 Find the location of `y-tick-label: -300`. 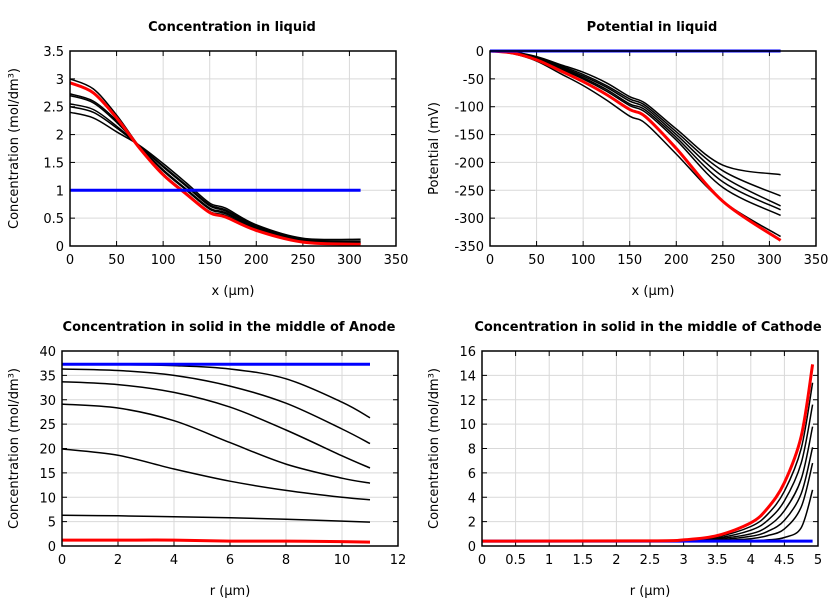

y-tick-label: -300 is located at coordinates (469, 219).